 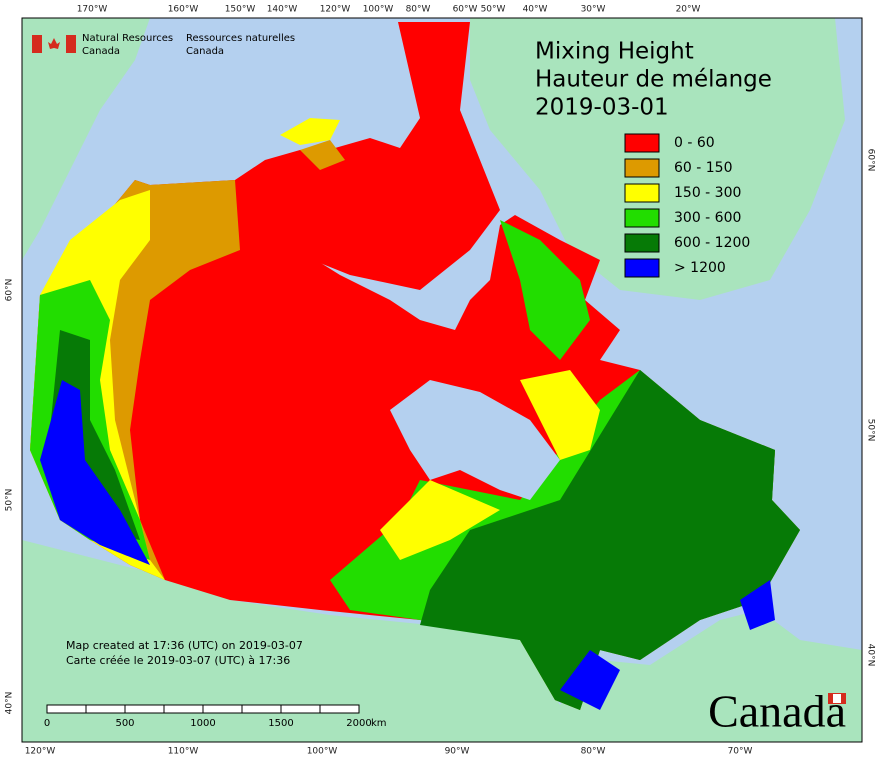 I want to click on scale-label: 0, so click(x=47, y=723).